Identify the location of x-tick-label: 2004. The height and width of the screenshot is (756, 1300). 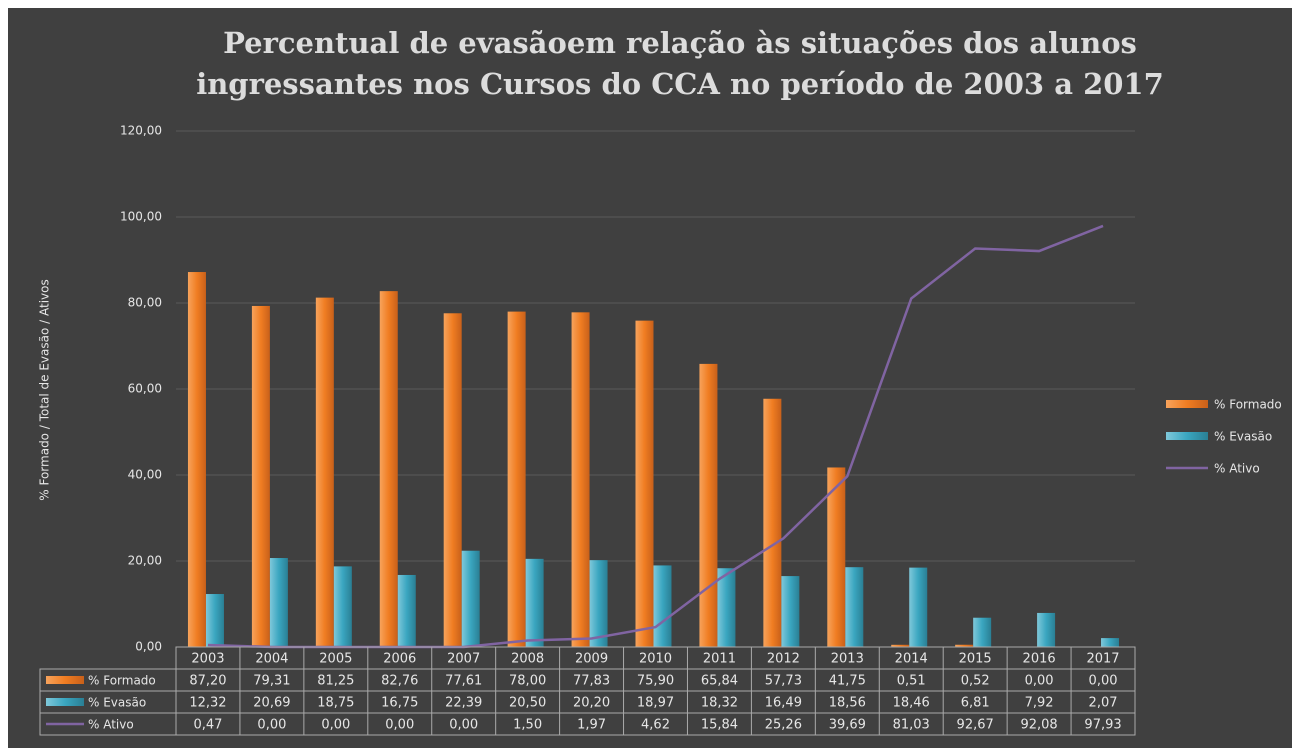
(271, 659).